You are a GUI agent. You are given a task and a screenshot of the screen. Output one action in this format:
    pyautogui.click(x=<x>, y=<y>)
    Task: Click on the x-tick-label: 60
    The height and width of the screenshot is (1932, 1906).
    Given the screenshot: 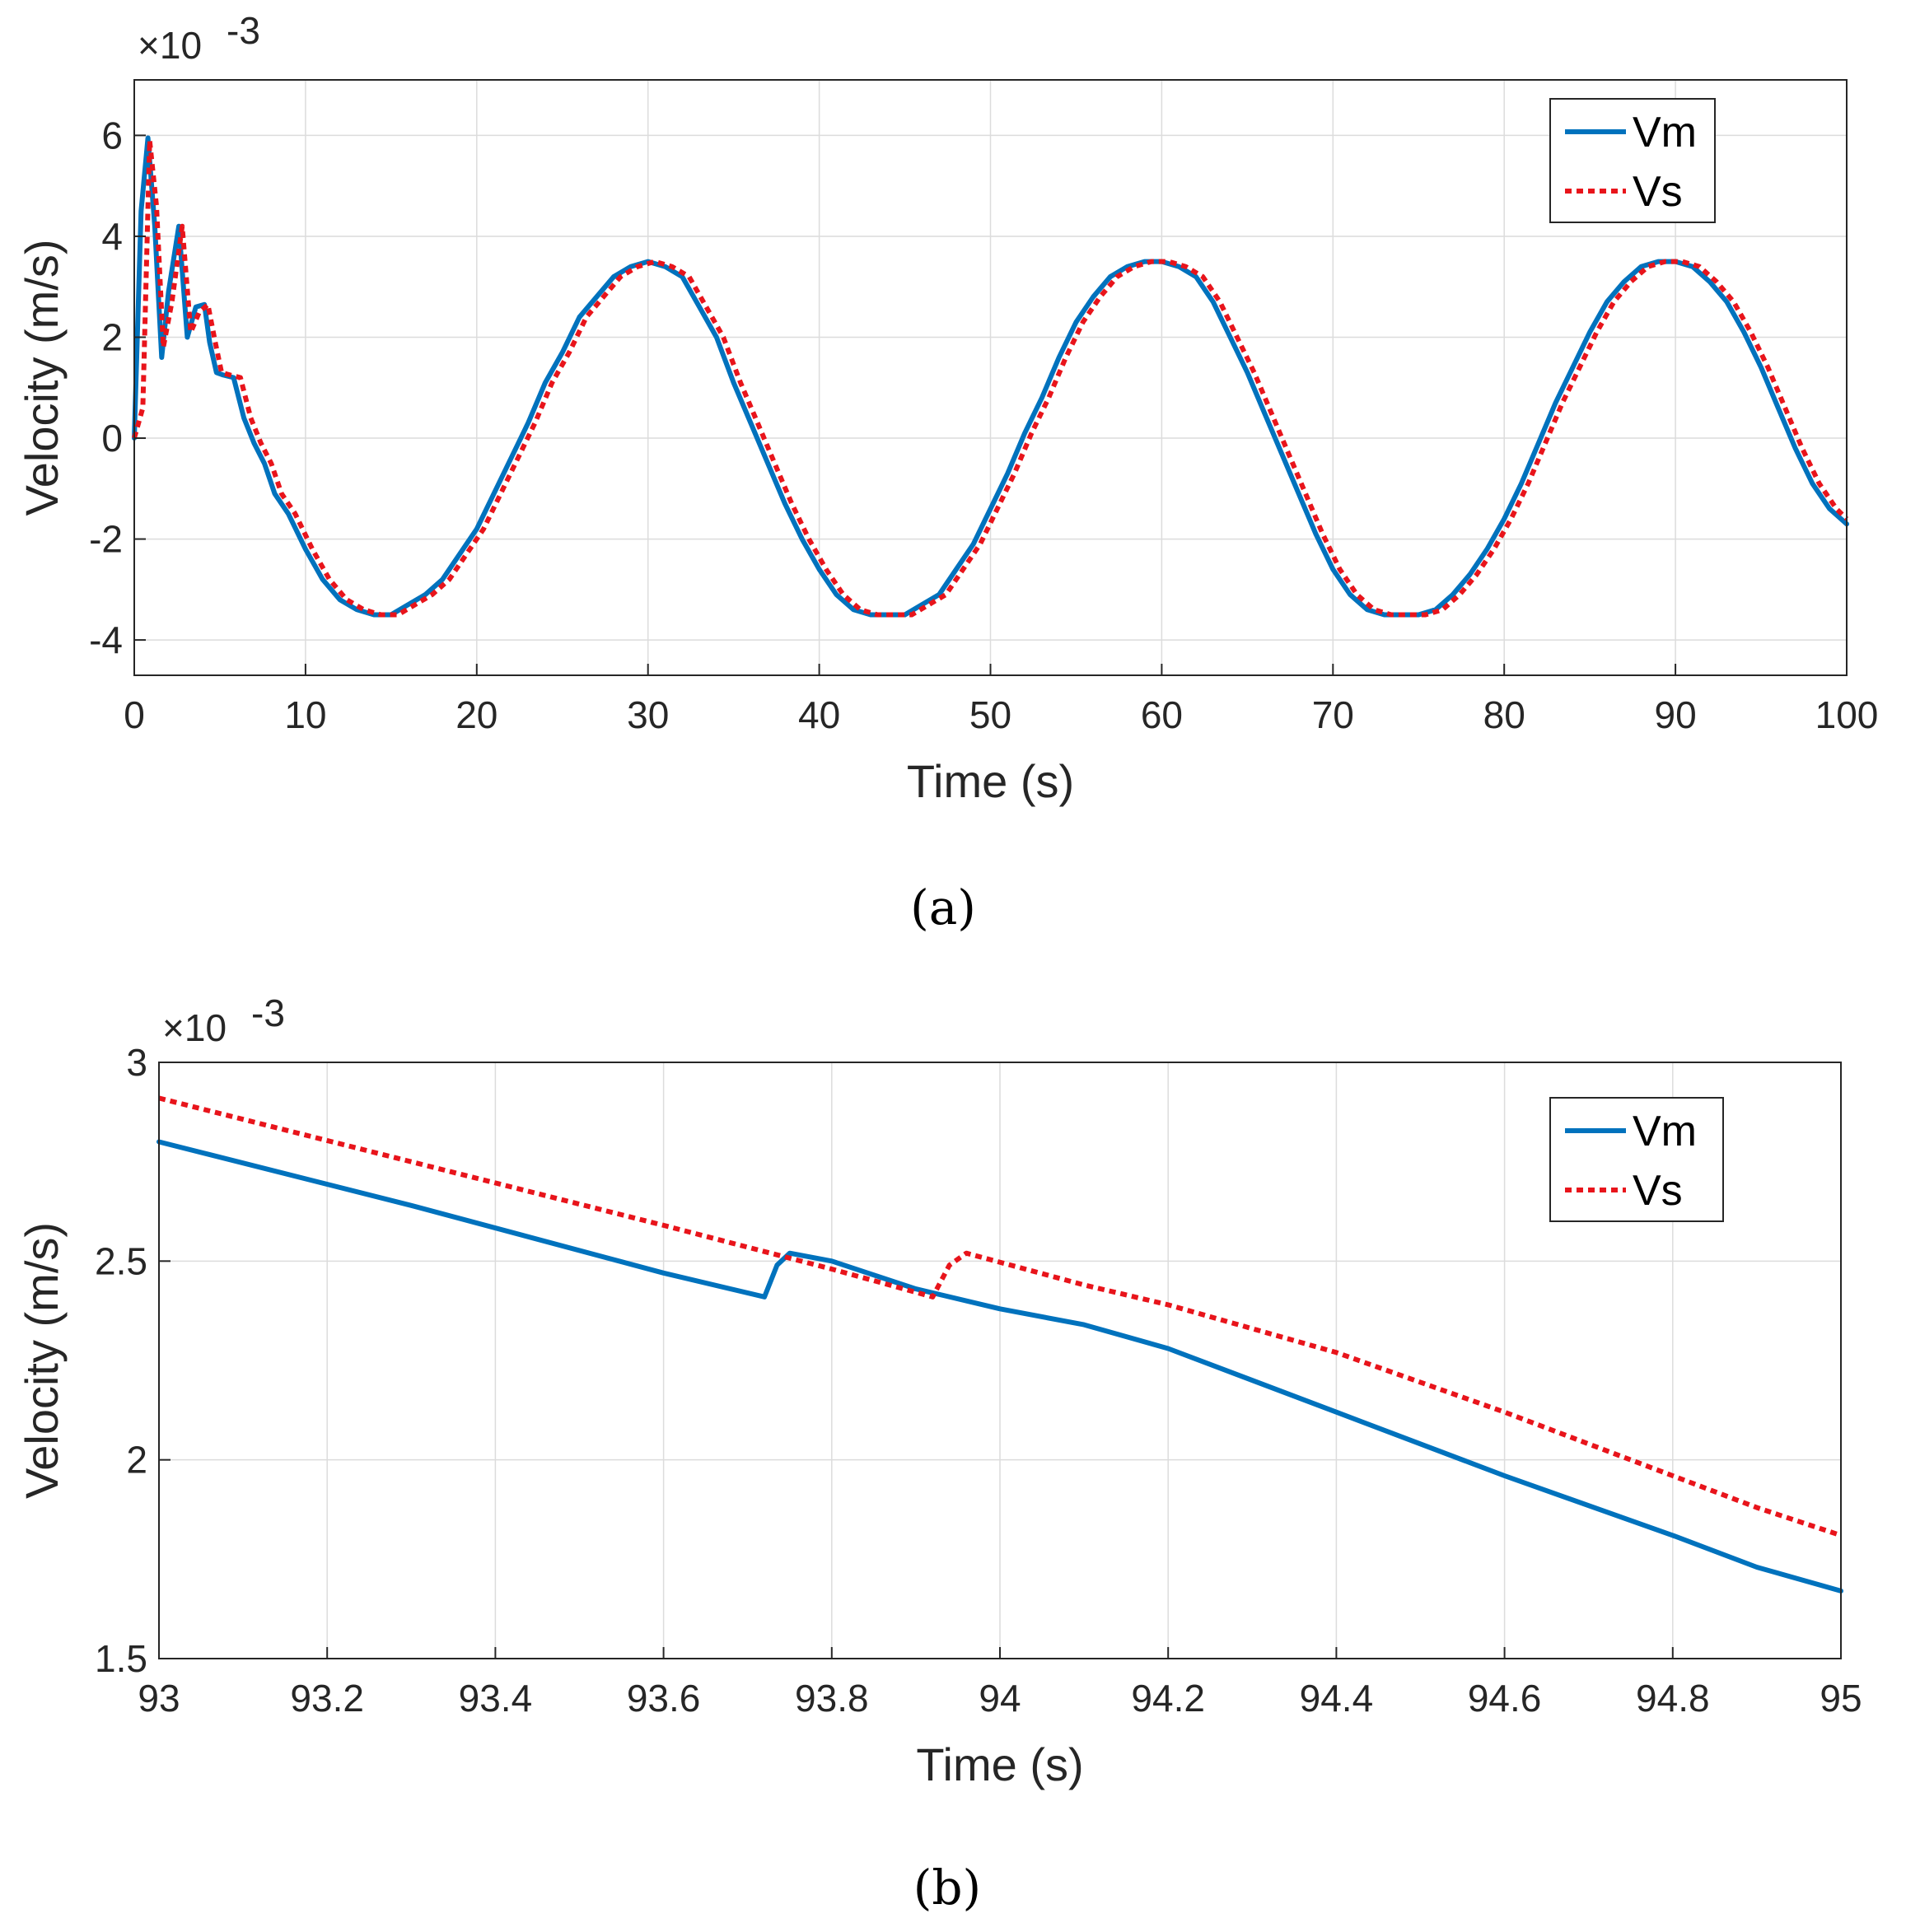 What is the action you would take?
    pyautogui.click(x=1162, y=714)
    